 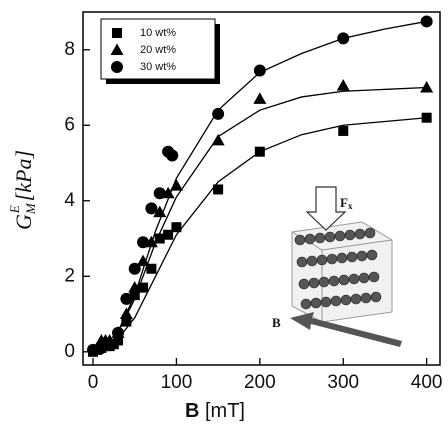 I want to click on y-tick-label: 8, so click(x=69, y=49).